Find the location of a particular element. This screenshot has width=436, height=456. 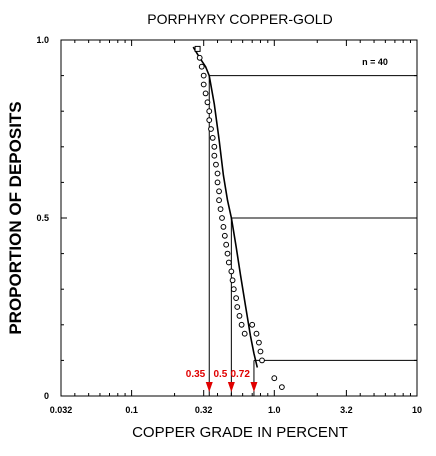

percentile-label: 0.35 is located at coordinates (196, 374).